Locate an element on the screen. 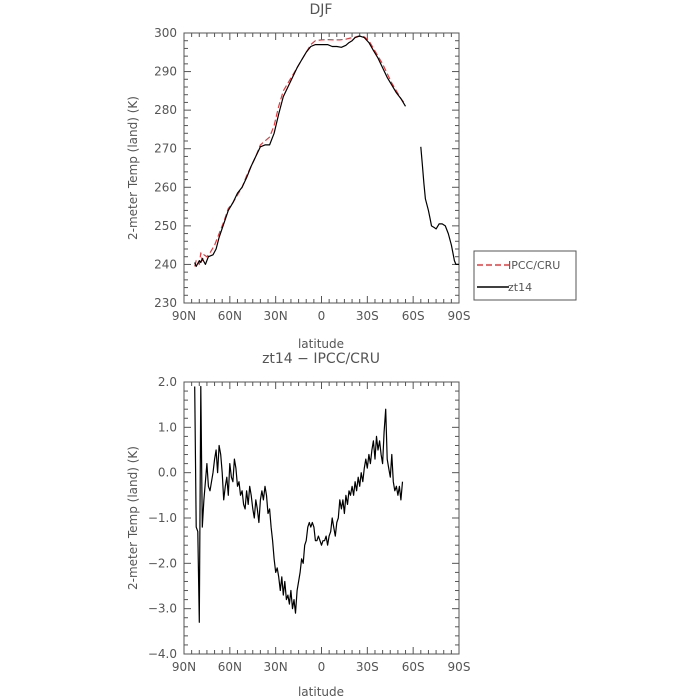  bottom-series-line-zt14 is located at coordinates (299, 504).